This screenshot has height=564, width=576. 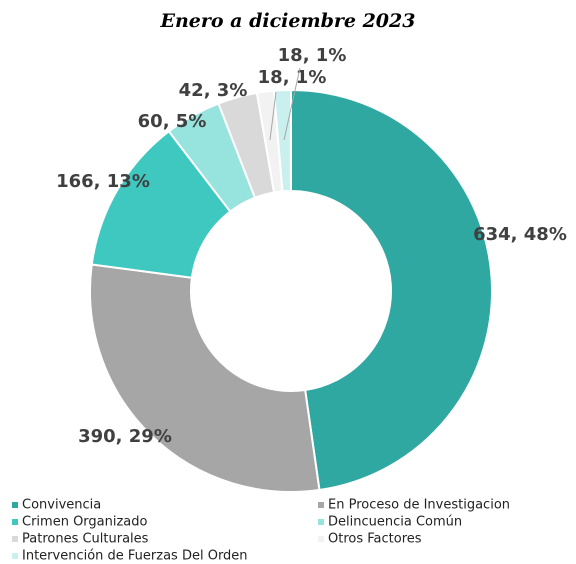 What do you see at coordinates (135, 556) in the screenshot?
I see `legend-label: Intervención de Fuerzas Del Orden` at bounding box center [135, 556].